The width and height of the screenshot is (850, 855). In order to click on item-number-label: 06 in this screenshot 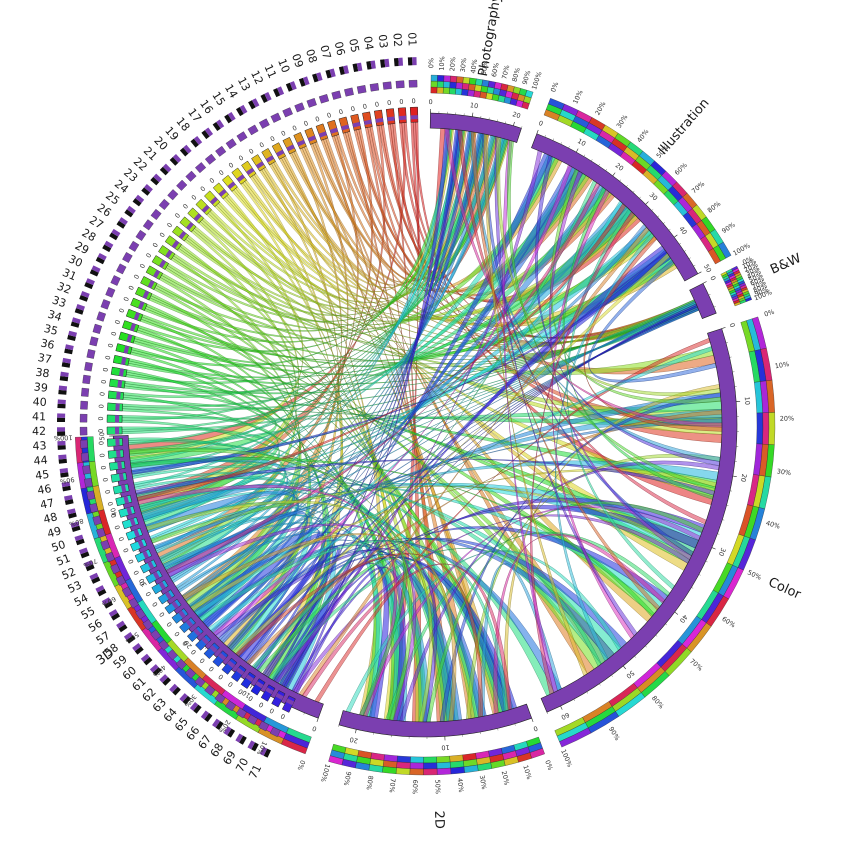, I will do `click(340, 48)`.